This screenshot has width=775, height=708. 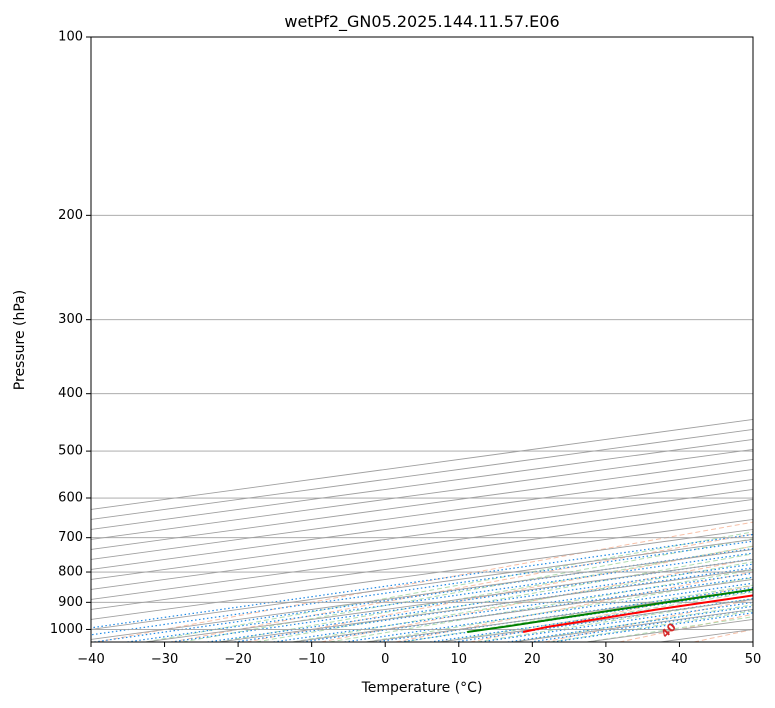 What do you see at coordinates (70, 537) in the screenshot?
I see `y-tick-label: 700` at bounding box center [70, 537].